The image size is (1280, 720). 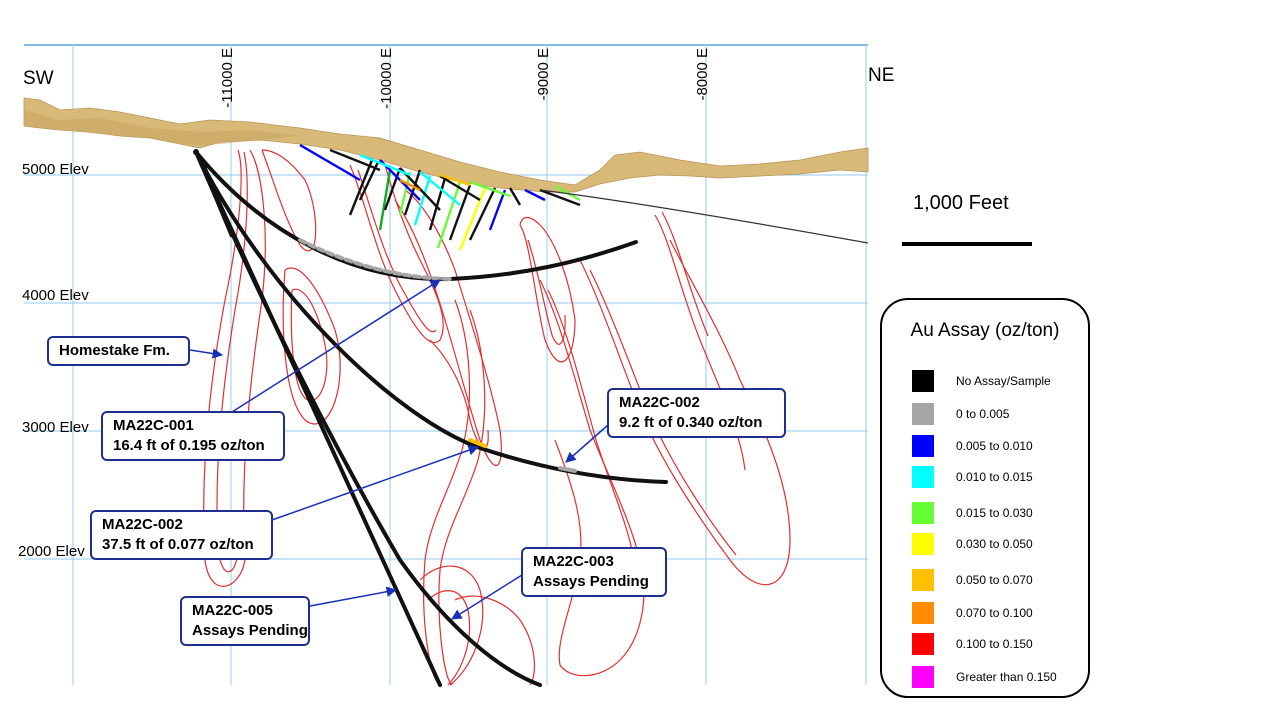 I want to click on direction-sw: SW, so click(x=38, y=78).